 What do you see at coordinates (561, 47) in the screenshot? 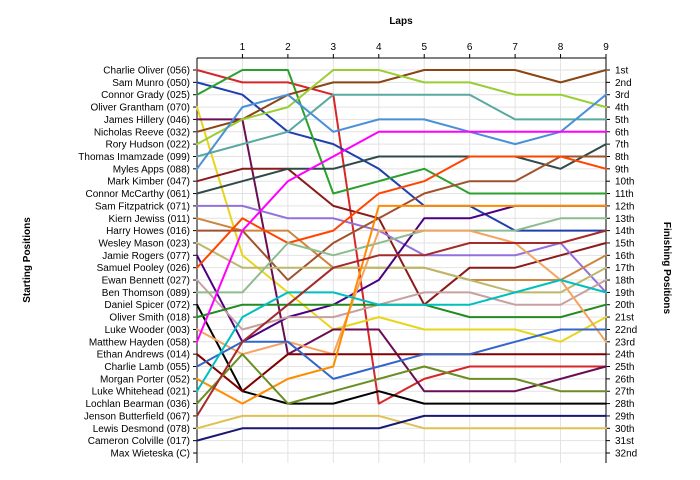
I see `x-tick-label: 8` at bounding box center [561, 47].